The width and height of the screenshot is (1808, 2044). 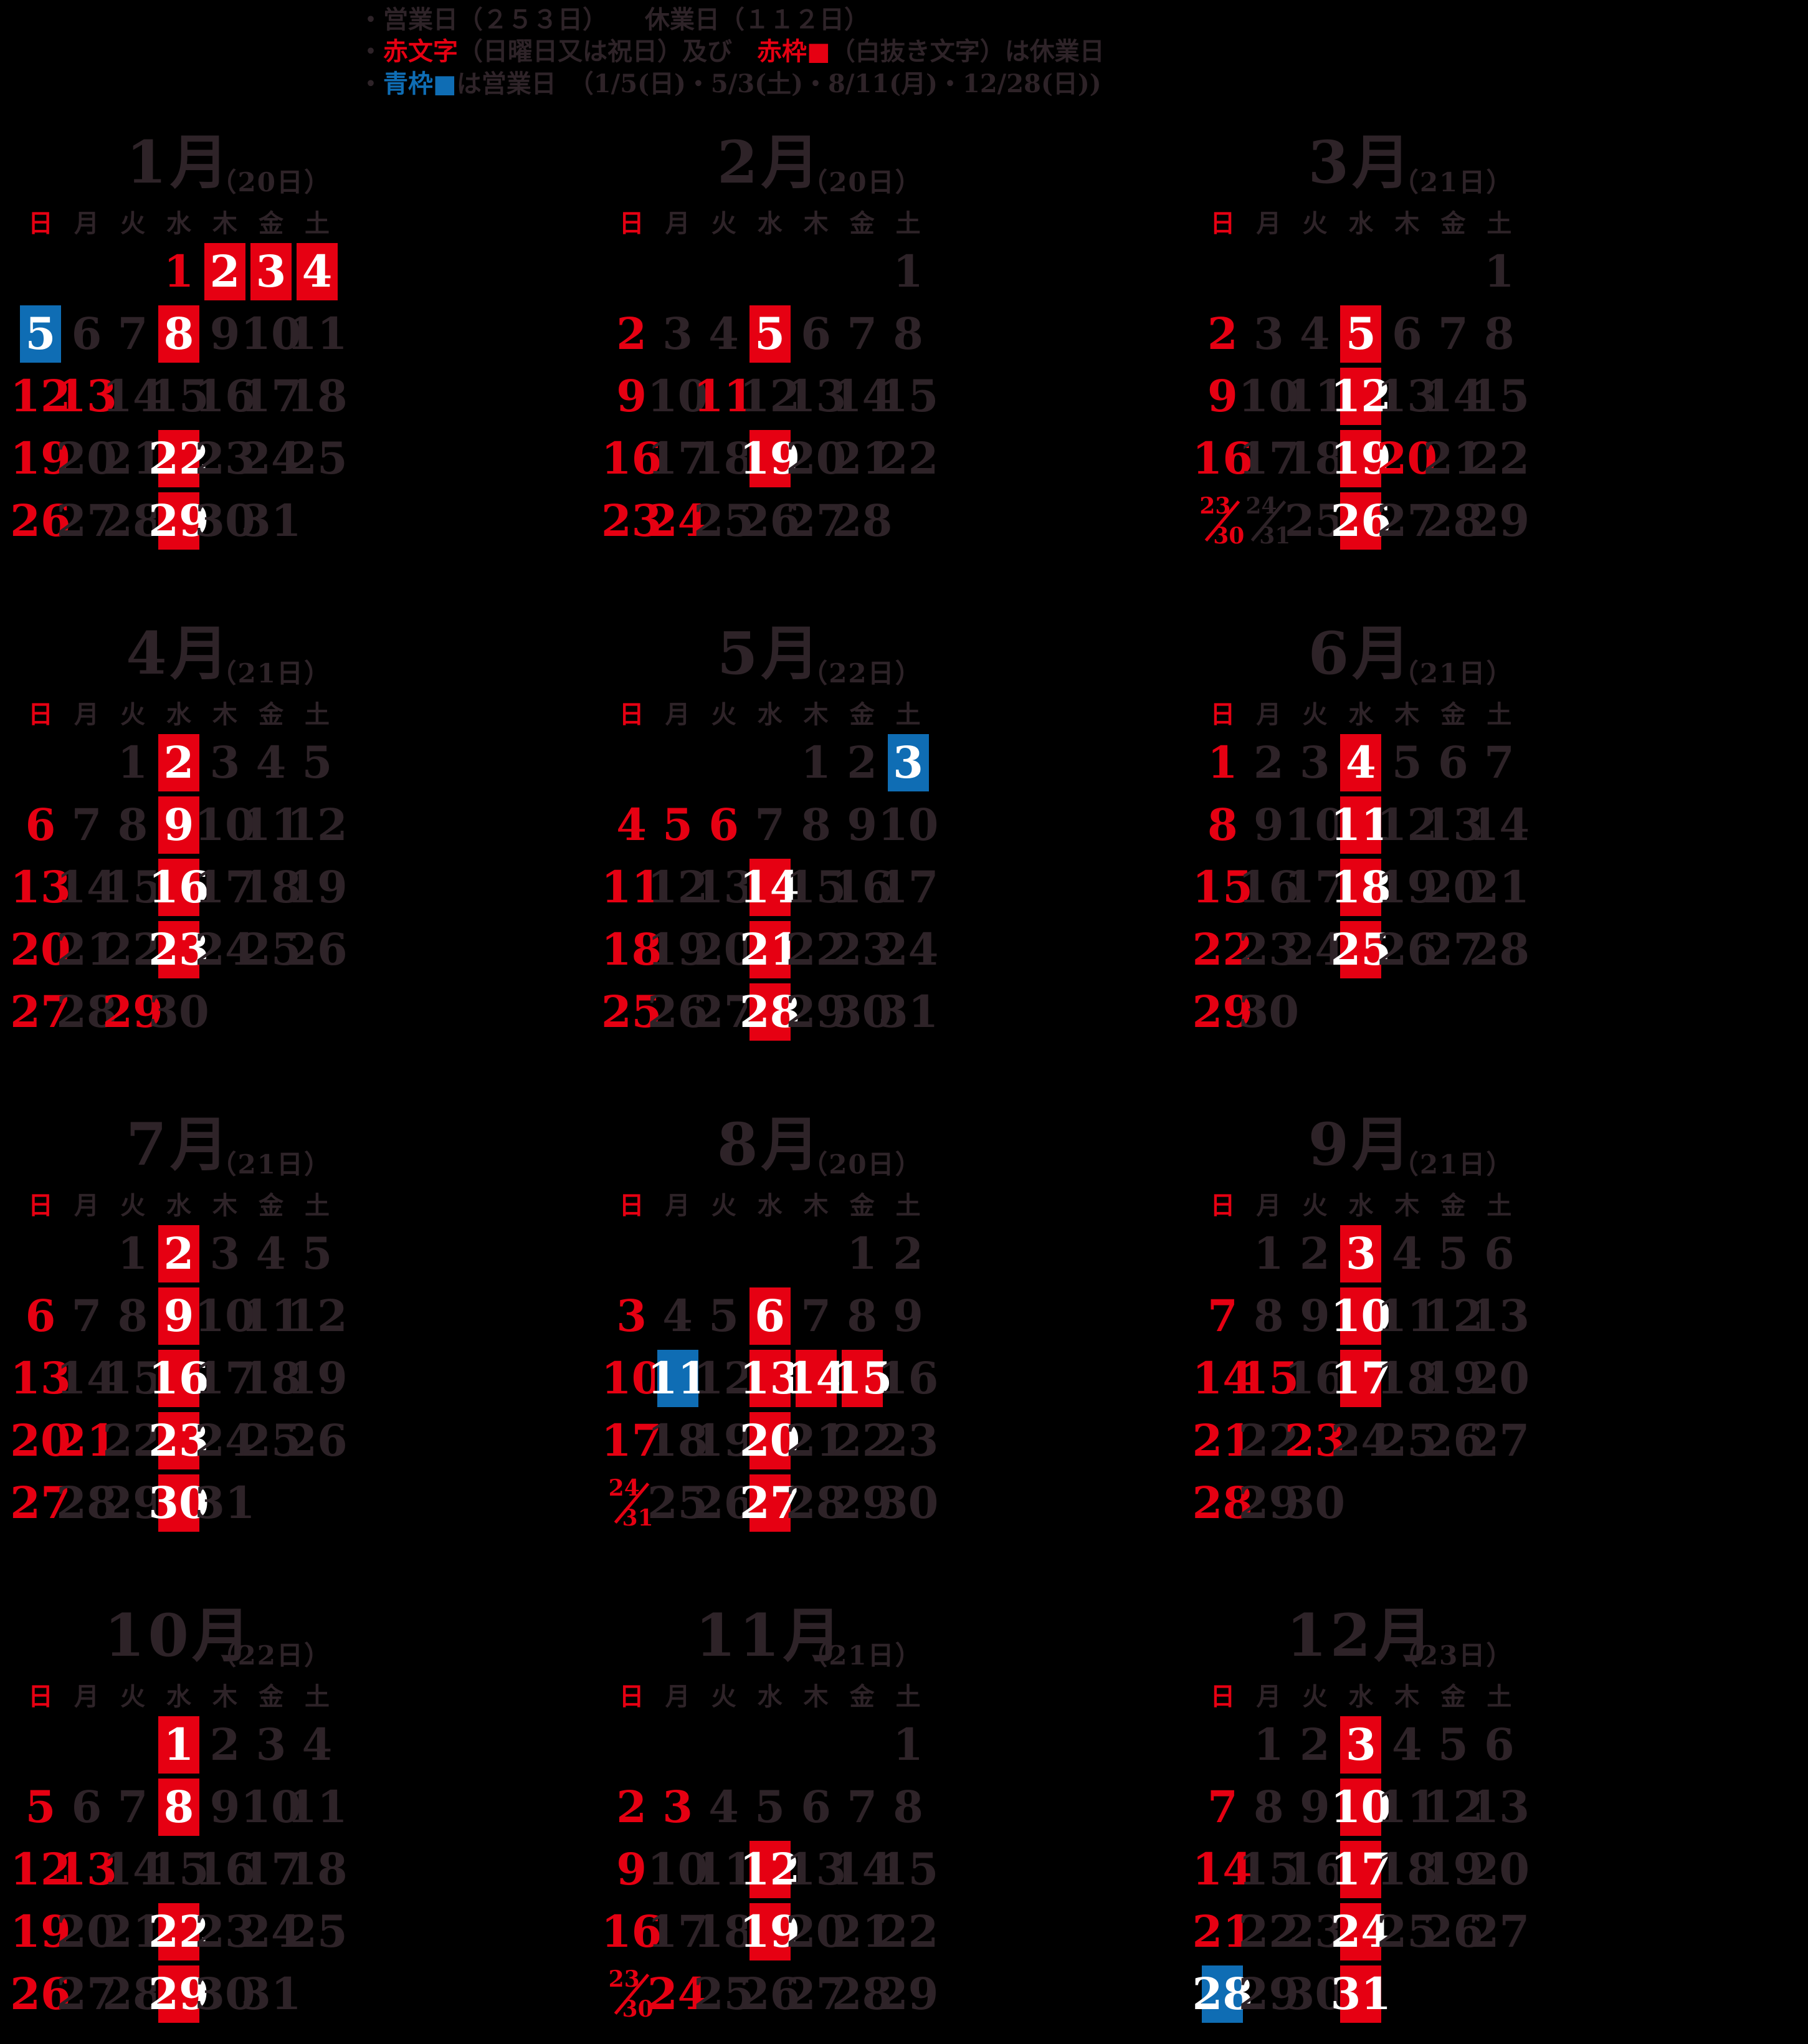 I want to click on month-title: 3月, so click(x=1361, y=162).